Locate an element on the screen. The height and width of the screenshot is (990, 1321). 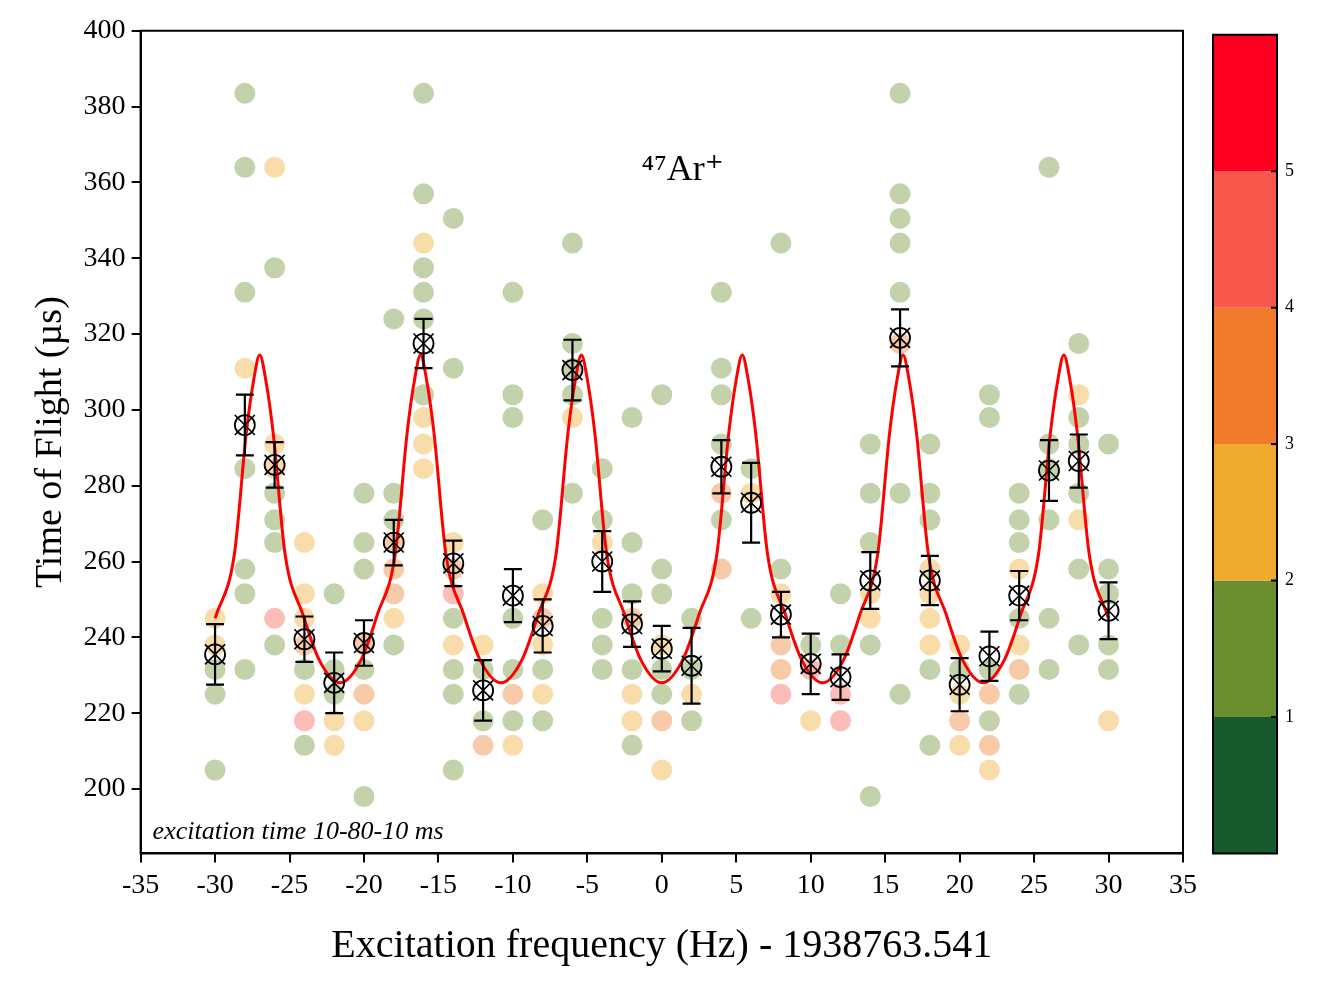
y-tick-label: 200 is located at coordinates (104, 787).